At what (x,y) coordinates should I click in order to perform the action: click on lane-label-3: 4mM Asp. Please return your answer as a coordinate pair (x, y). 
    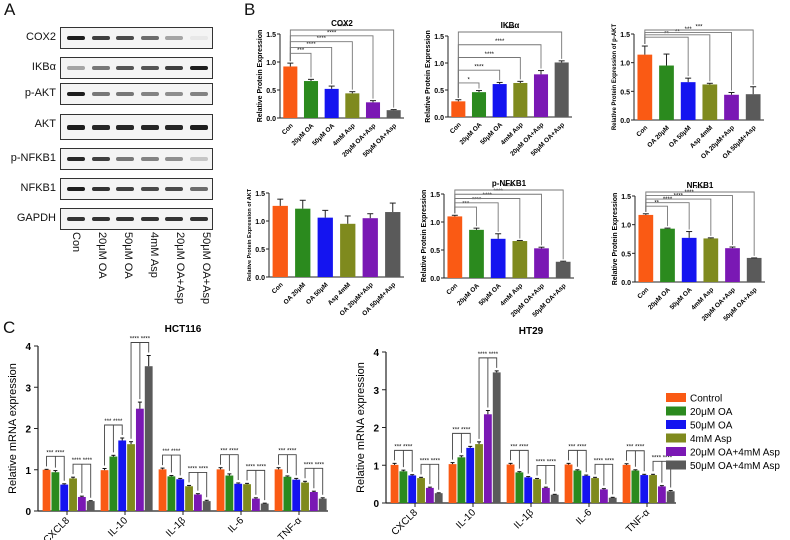
    Looking at the image, I should click on (154, 255).